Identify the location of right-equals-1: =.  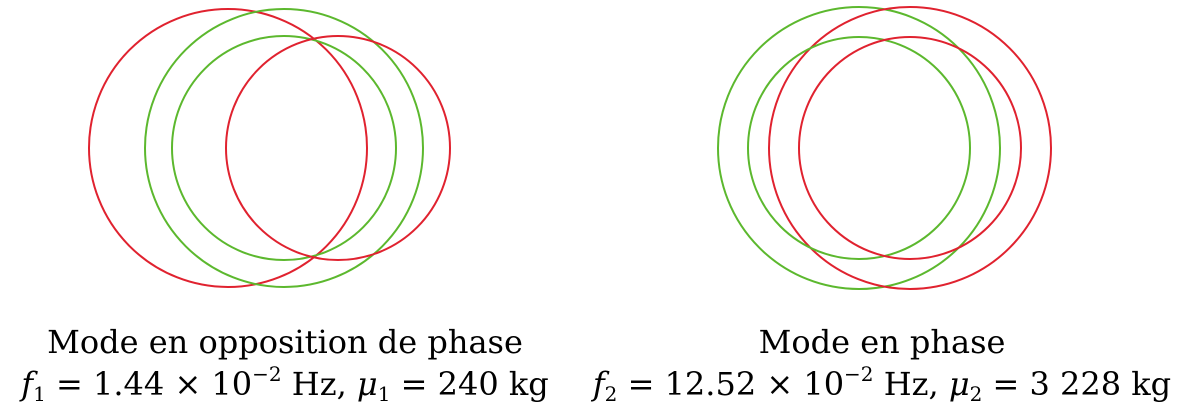
(641, 384).